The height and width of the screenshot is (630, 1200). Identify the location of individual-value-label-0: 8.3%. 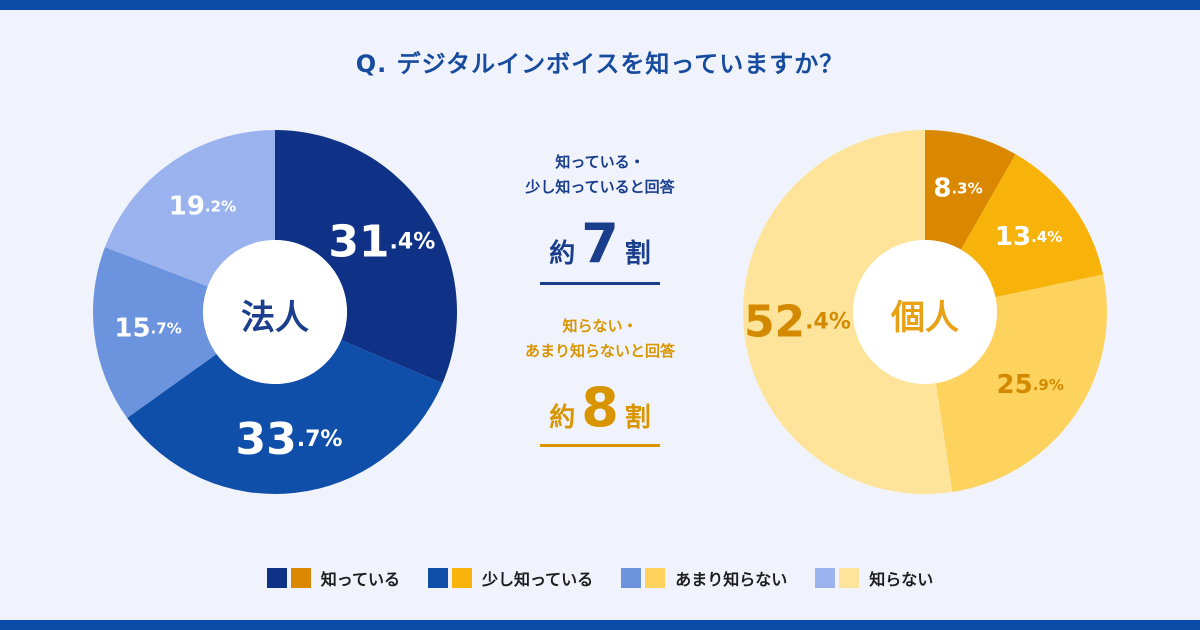
(957, 188).